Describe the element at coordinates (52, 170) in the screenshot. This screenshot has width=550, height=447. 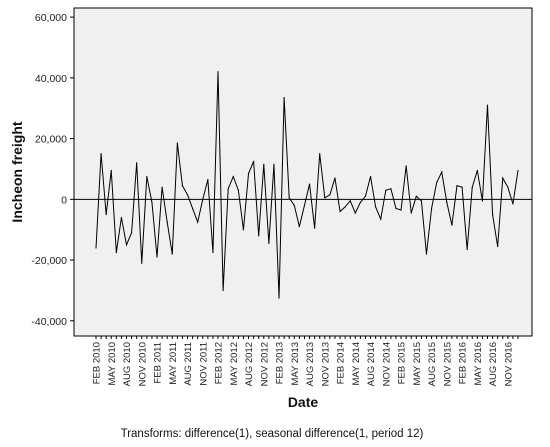
I see `y-axis: -40,000 -20,000 0 20,000 40,000 60,000` at that location.